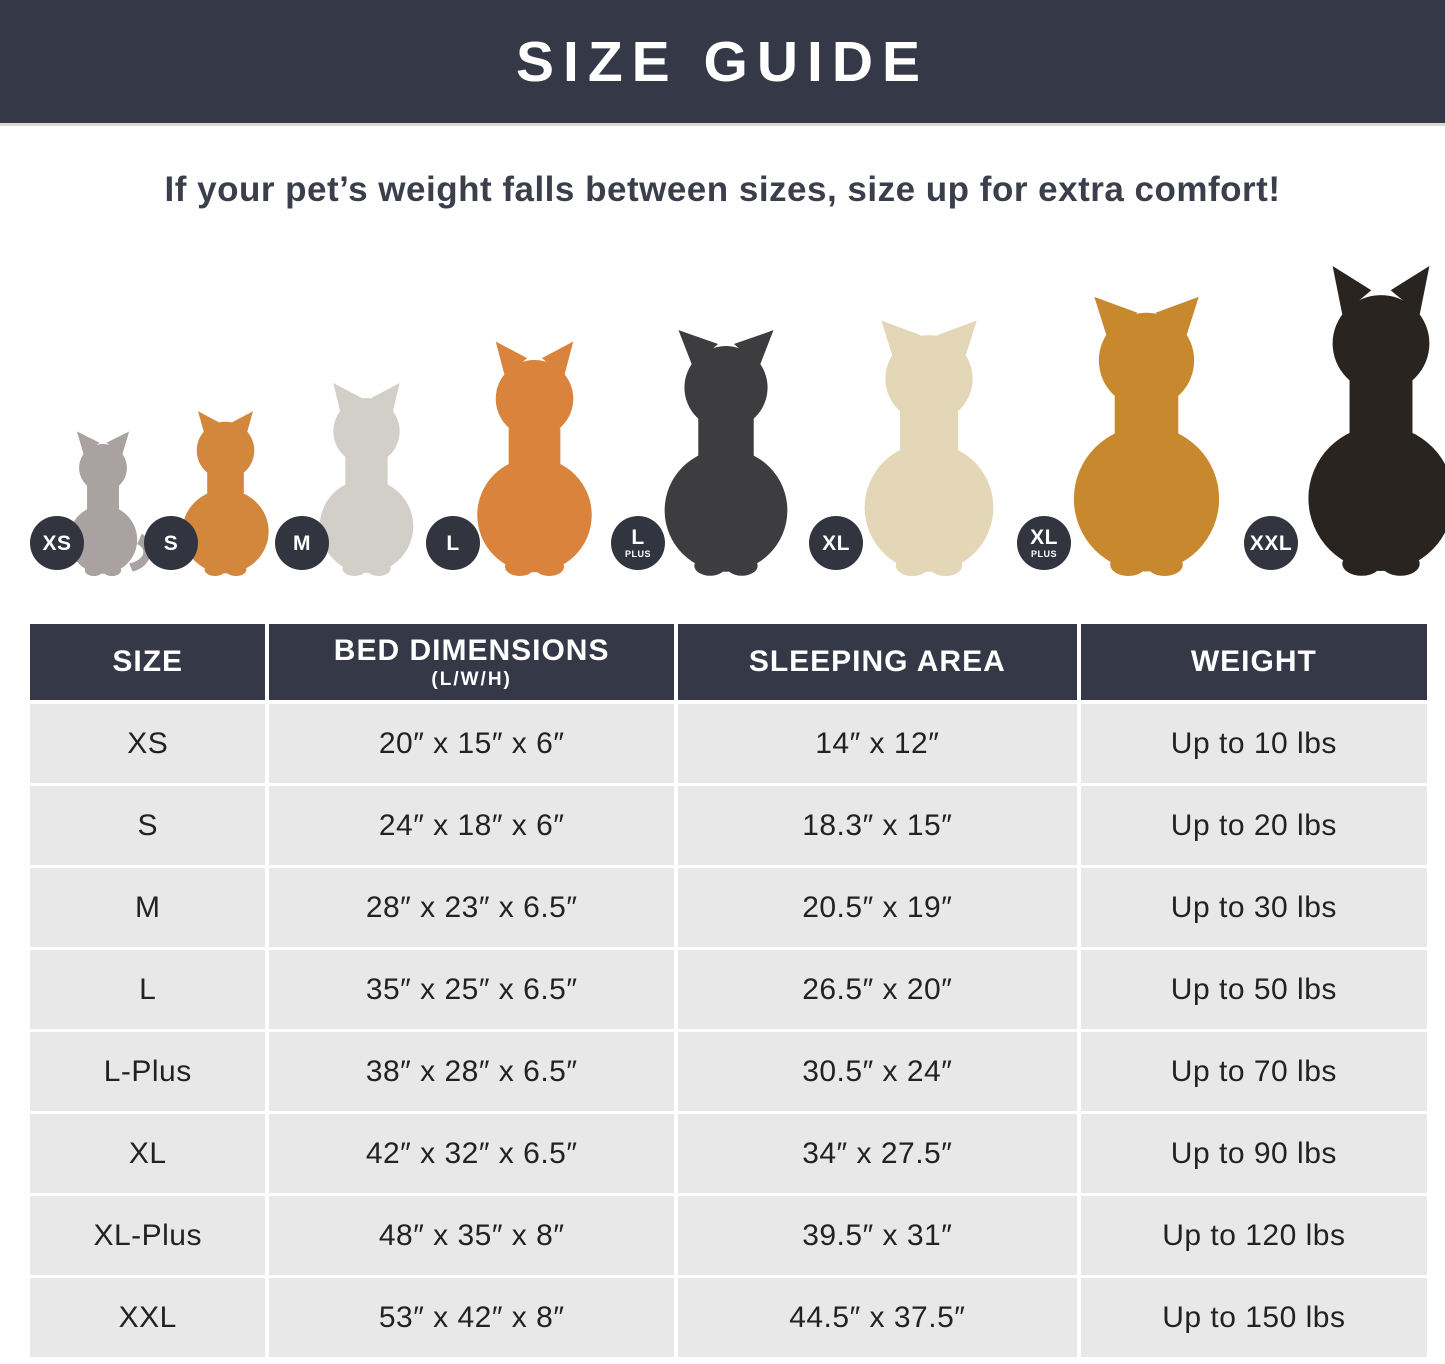 The width and height of the screenshot is (1445, 1364). I want to click on sleeping-area-cell: 39.5″ x 31″, so click(877, 1235).